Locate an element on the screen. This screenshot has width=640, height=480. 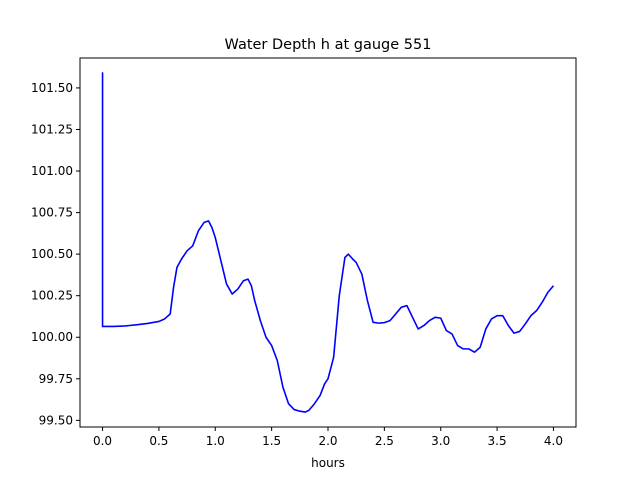
x-axis-label: hours is located at coordinates (328, 463).